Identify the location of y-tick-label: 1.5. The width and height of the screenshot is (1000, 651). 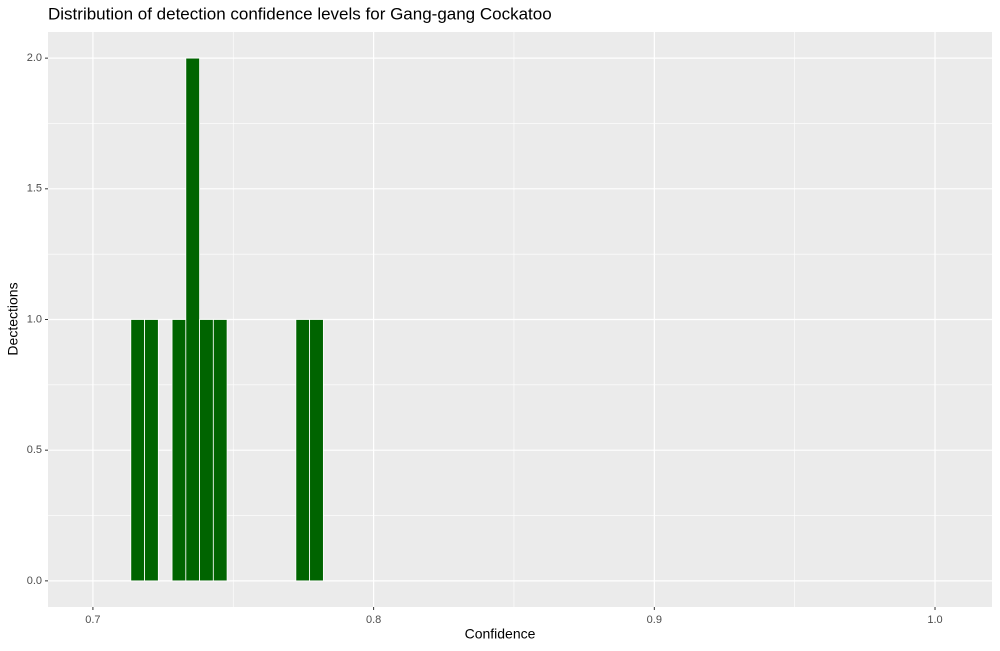
(34, 189).